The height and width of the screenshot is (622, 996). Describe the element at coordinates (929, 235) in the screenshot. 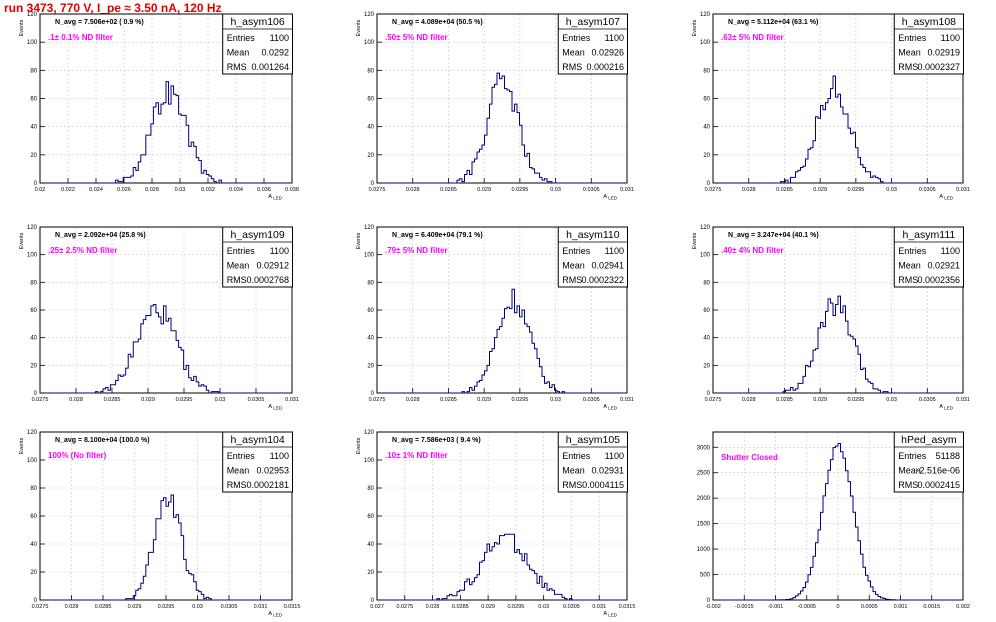

I see `stats-box-title: h_asym111` at that location.